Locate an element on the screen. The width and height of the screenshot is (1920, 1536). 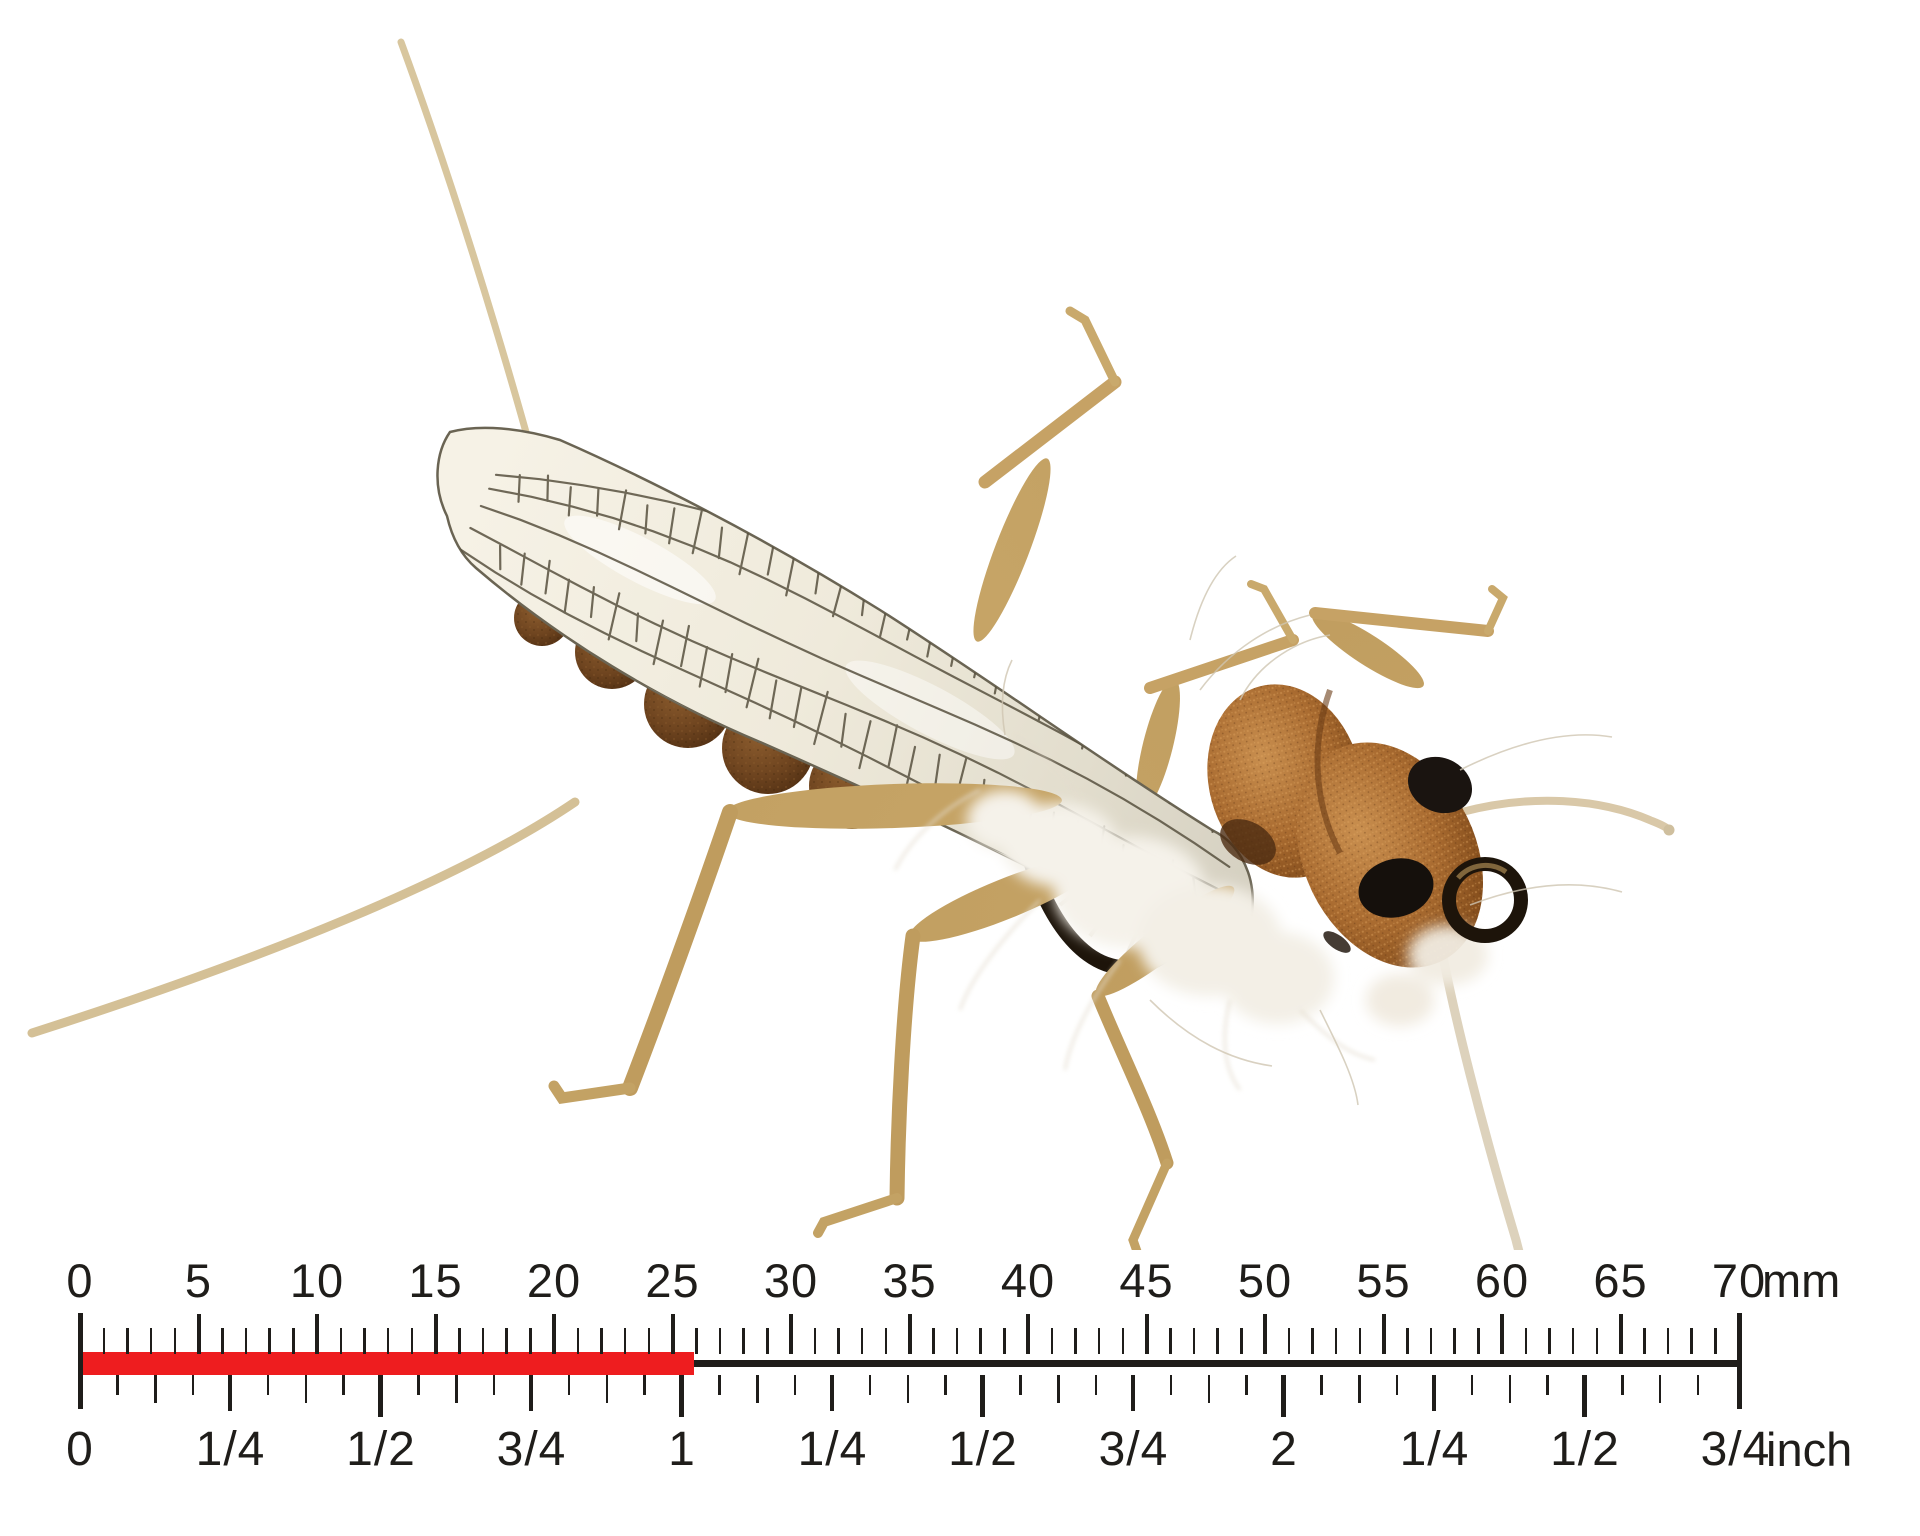
mm-scale-label: 50 is located at coordinates (1265, 1280).